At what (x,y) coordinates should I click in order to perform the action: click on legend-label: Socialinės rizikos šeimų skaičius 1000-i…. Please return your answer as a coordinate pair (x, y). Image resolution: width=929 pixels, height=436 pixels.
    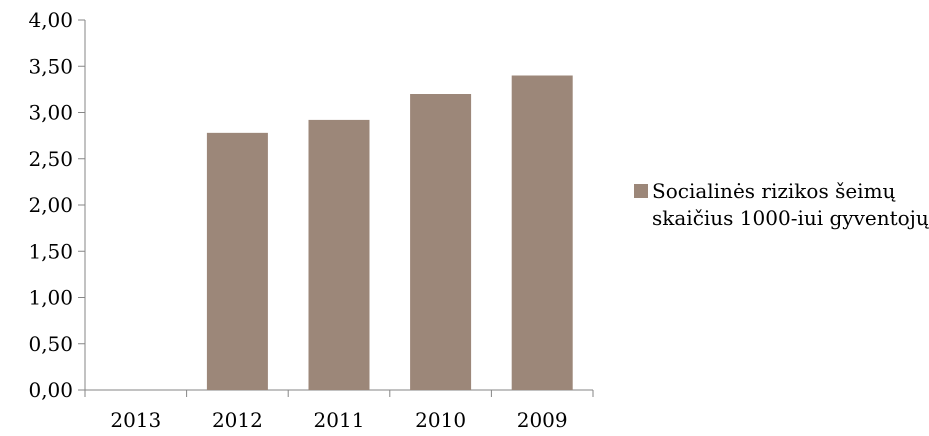
    Looking at the image, I should click on (790, 204).